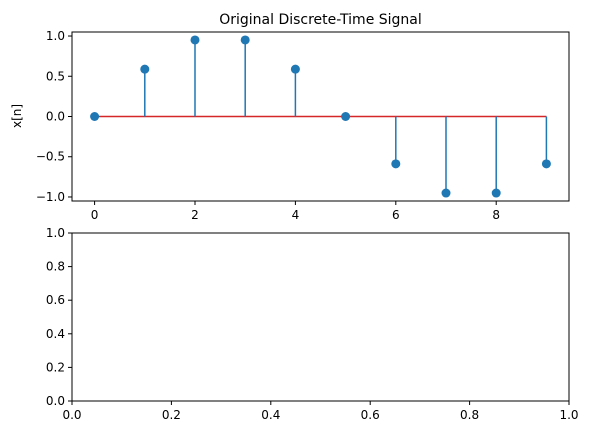 Image resolution: width=589 pixels, height=440 pixels. What do you see at coordinates (568, 415) in the screenshot?
I see `x-tick-label: 1.0` at bounding box center [568, 415].